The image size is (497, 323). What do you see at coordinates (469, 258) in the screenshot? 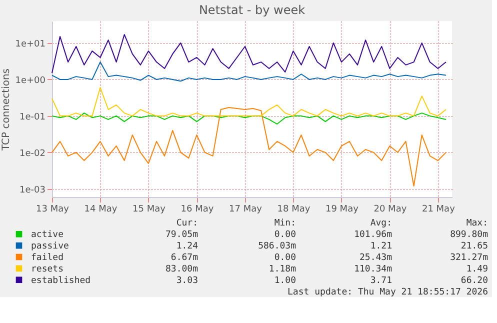
I see `text: 321.27m` at bounding box center [469, 258].